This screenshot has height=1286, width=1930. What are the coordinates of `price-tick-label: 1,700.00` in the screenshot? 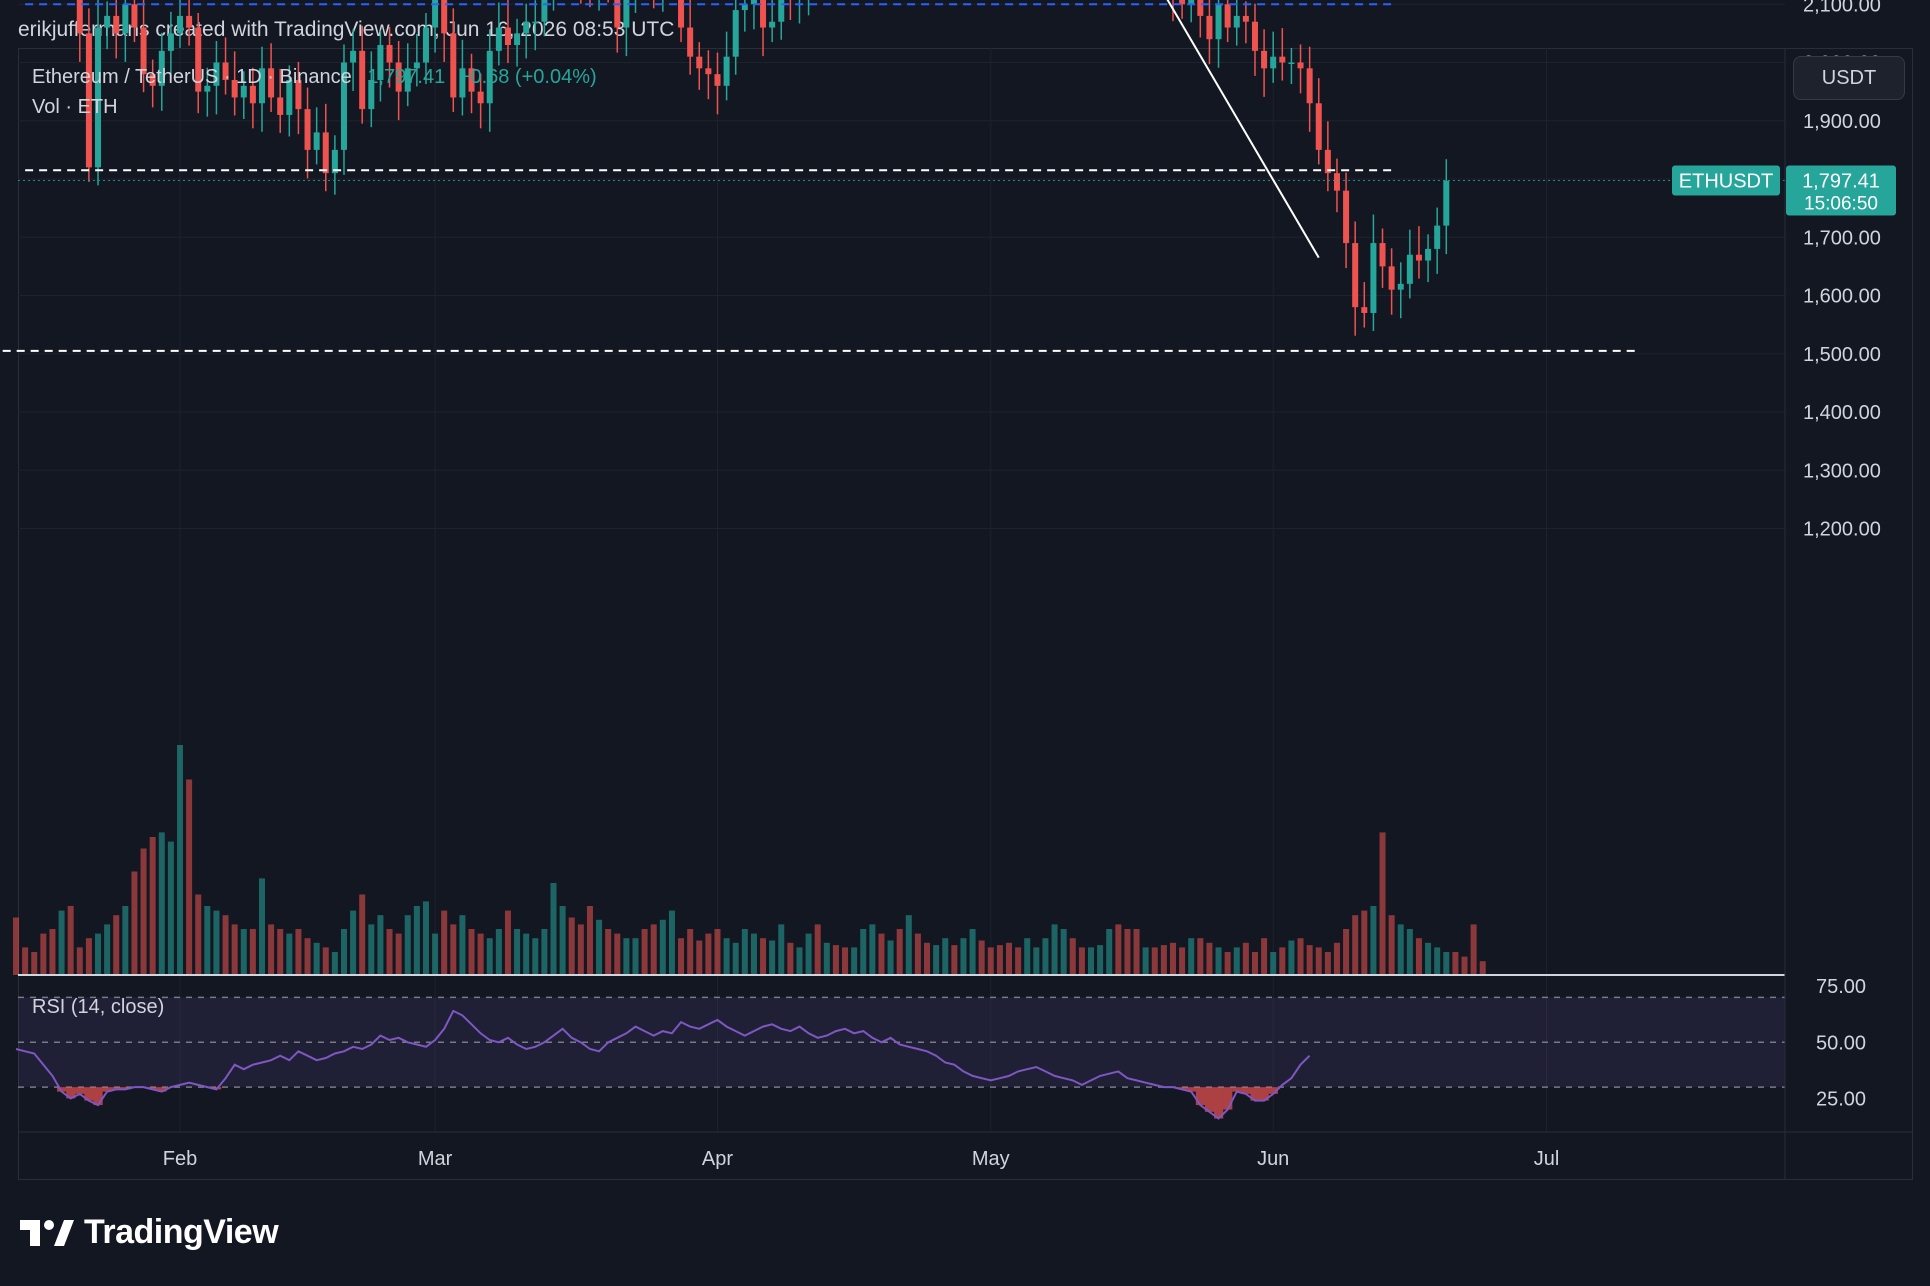 It's located at (1842, 238).